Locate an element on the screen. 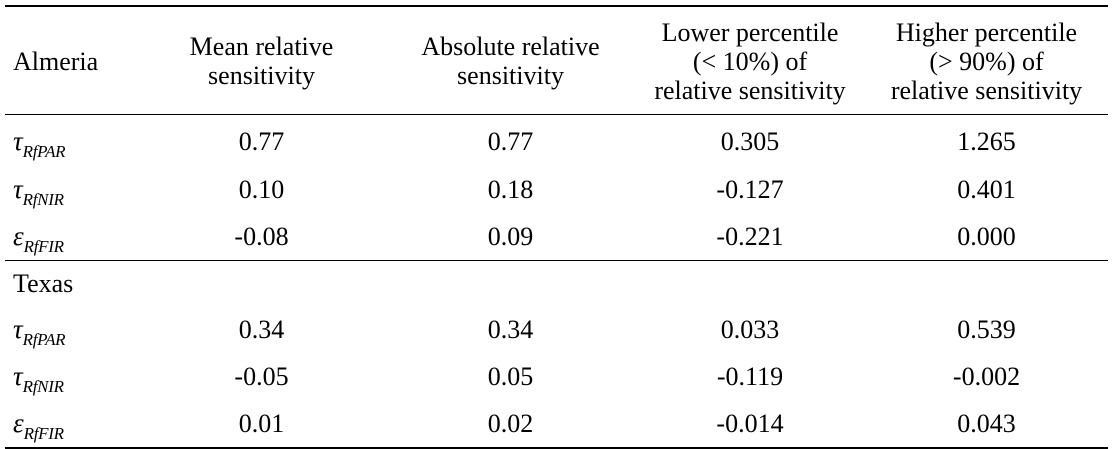 The image size is (1113, 449). mean-relative-value: 0.10 is located at coordinates (261, 189).